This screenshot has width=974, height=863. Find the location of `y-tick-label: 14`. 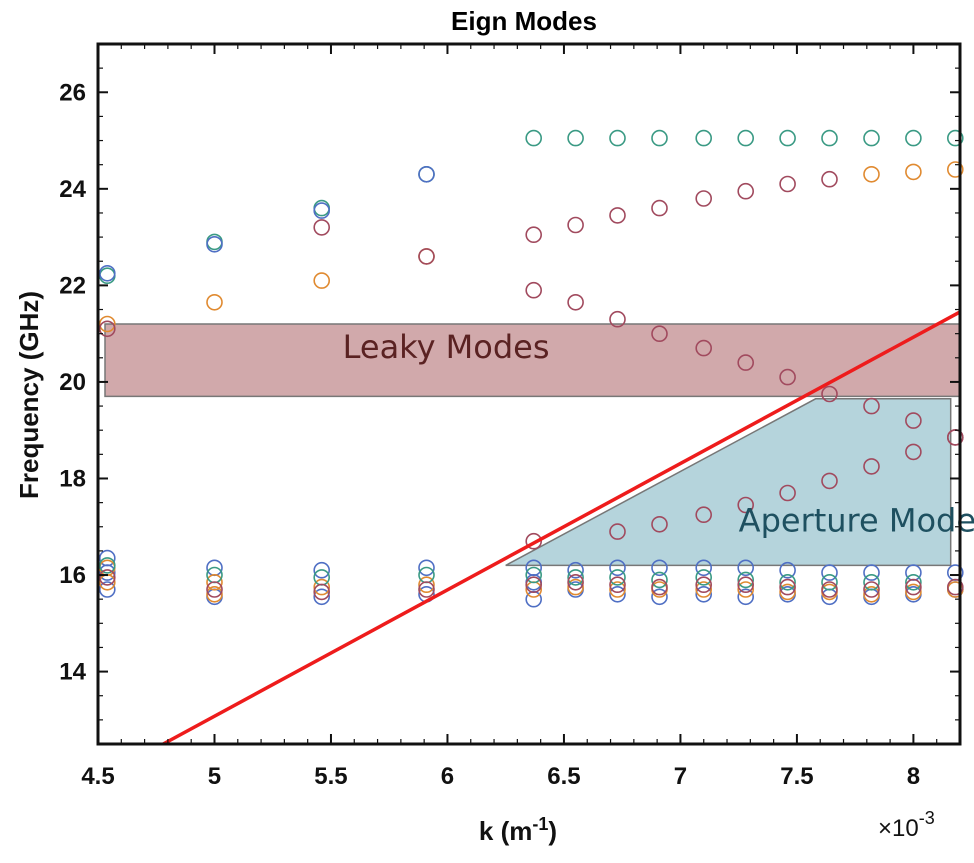

y-tick-label: 14 is located at coordinates (72, 672).